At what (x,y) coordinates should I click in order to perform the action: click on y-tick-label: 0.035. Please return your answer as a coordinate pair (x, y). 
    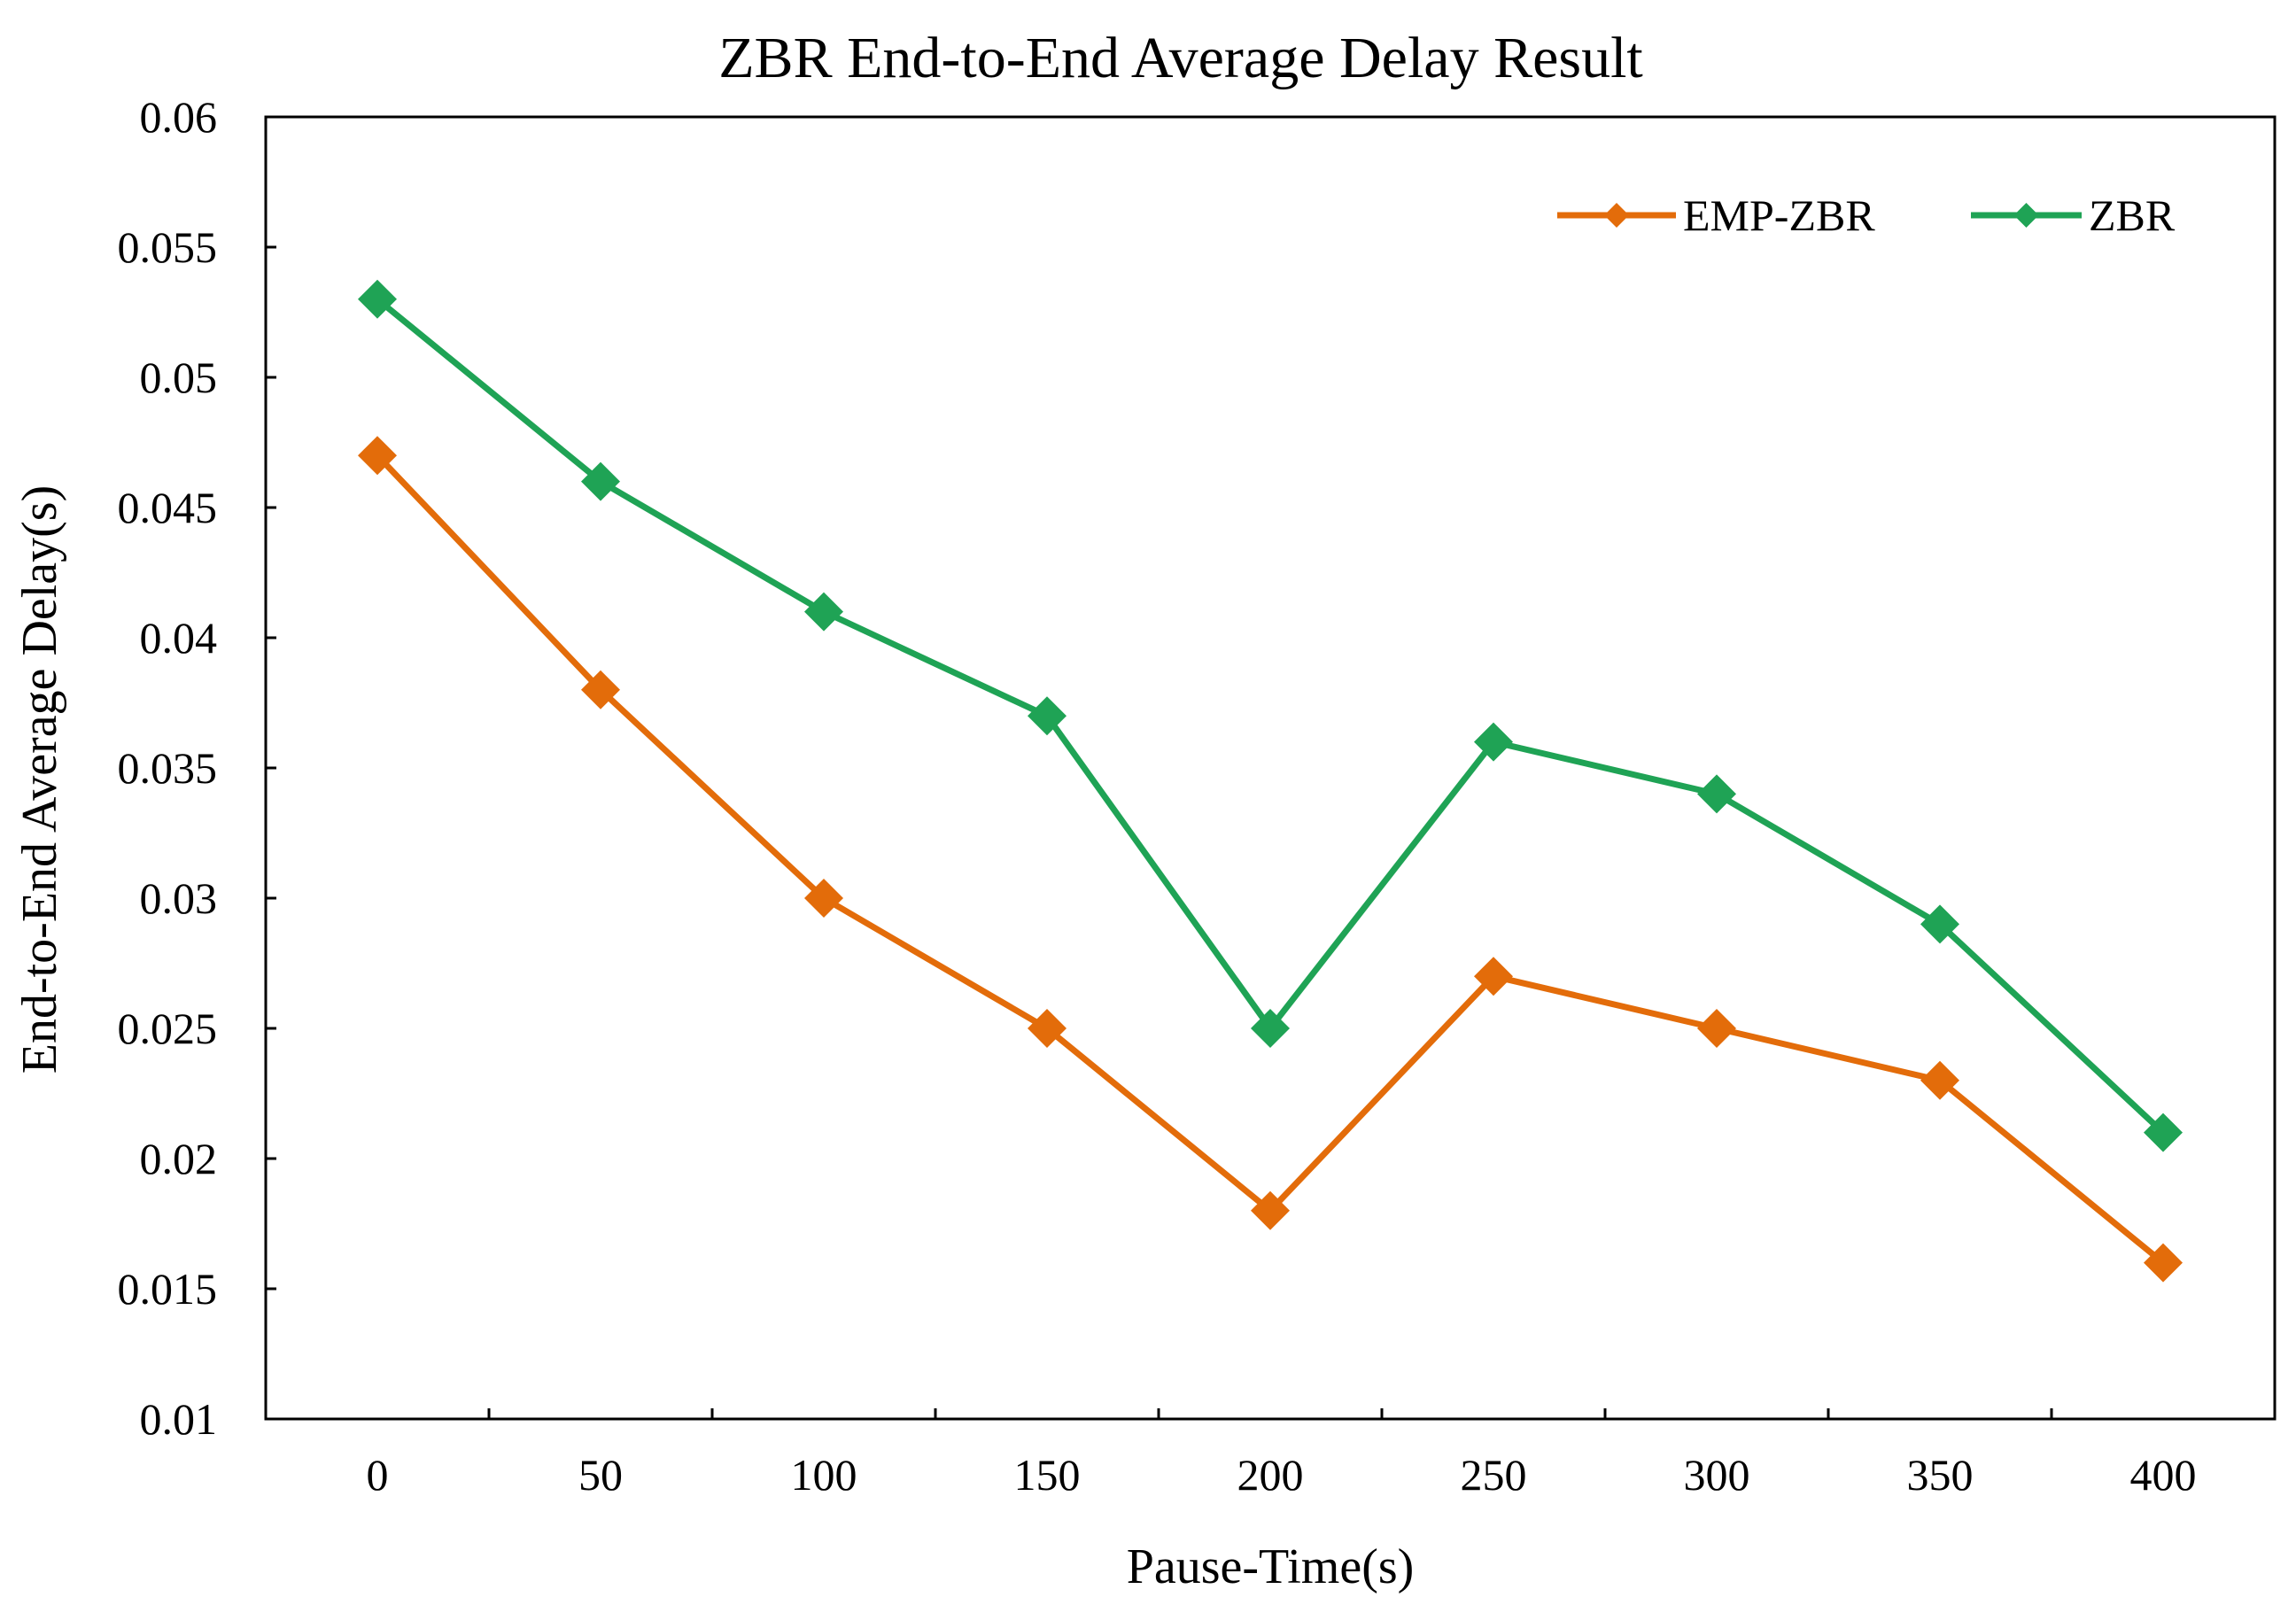
    Looking at the image, I should click on (168, 768).